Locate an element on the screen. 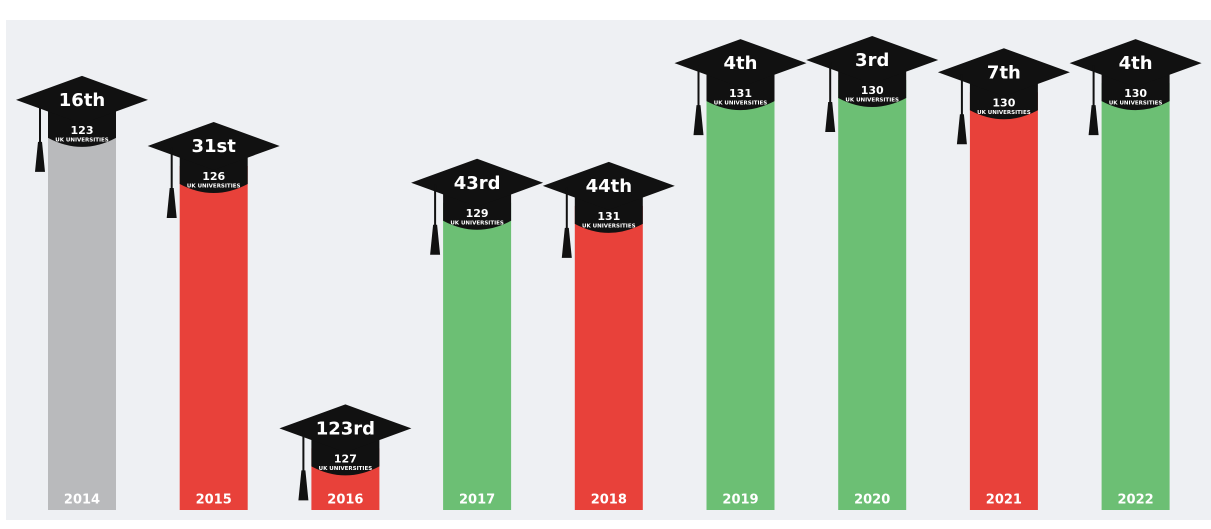 This screenshot has height=529, width=1211. year-label: 2016 is located at coordinates (345, 500).